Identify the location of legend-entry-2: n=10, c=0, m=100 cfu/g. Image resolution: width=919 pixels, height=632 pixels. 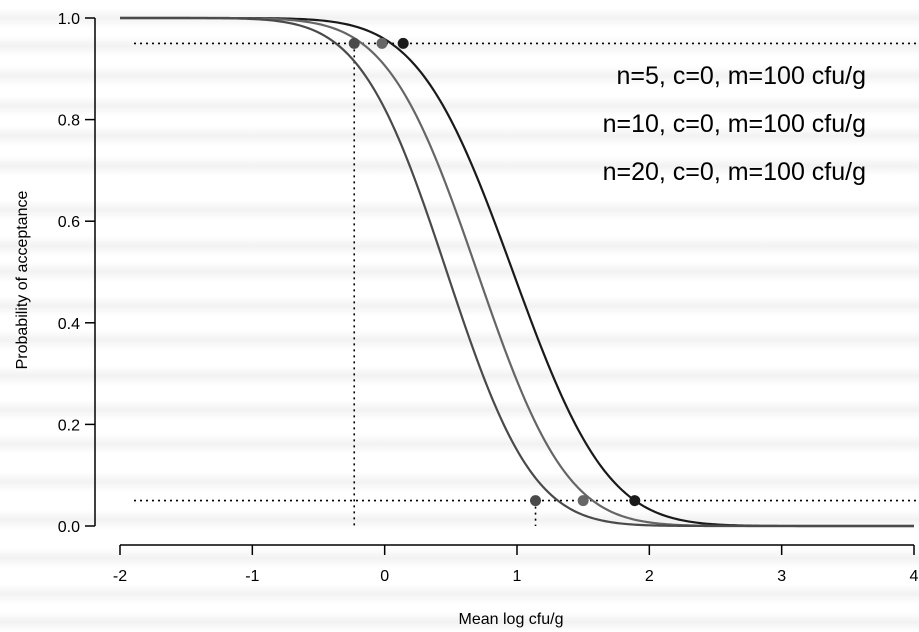
(734, 124).